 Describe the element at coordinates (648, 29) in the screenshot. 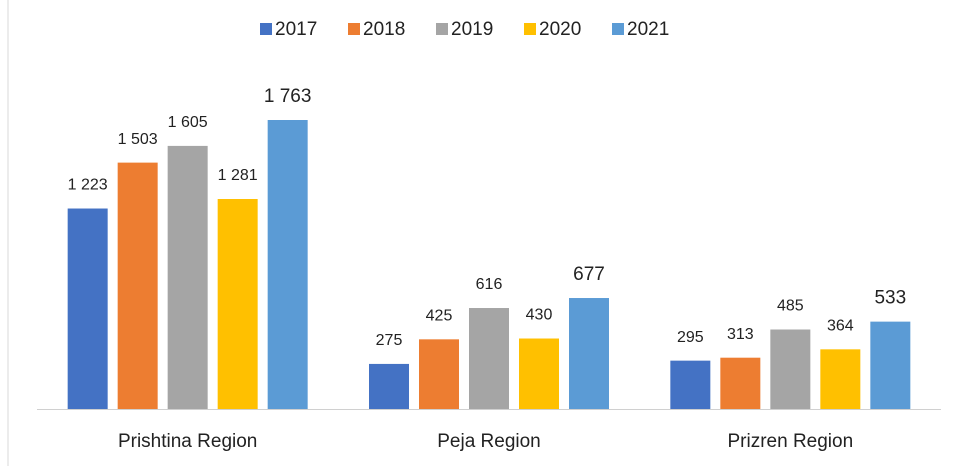

I see `legend-label: 2021` at that location.